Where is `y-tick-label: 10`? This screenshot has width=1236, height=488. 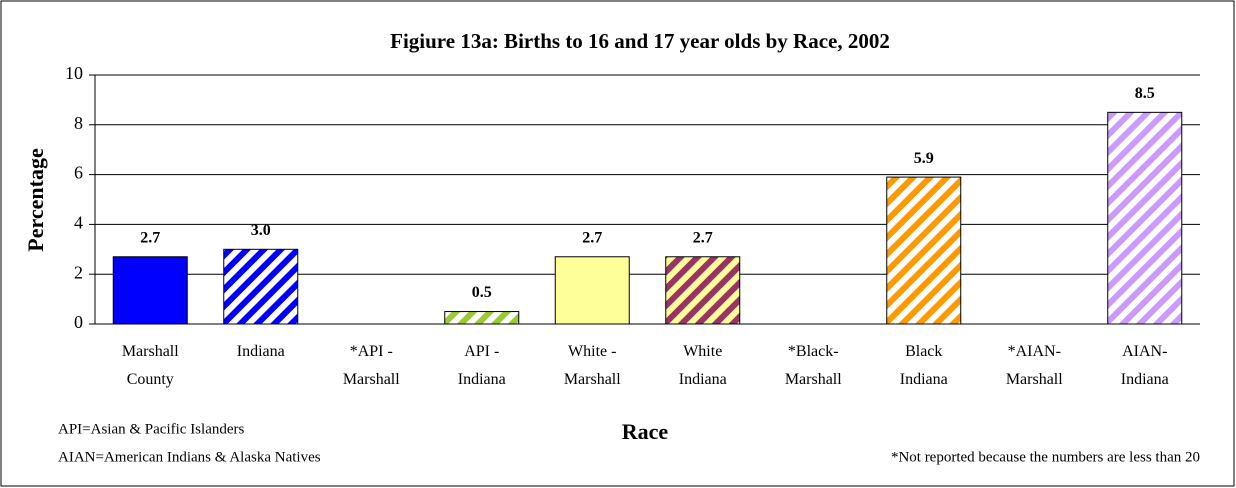 y-tick-label: 10 is located at coordinates (74, 73).